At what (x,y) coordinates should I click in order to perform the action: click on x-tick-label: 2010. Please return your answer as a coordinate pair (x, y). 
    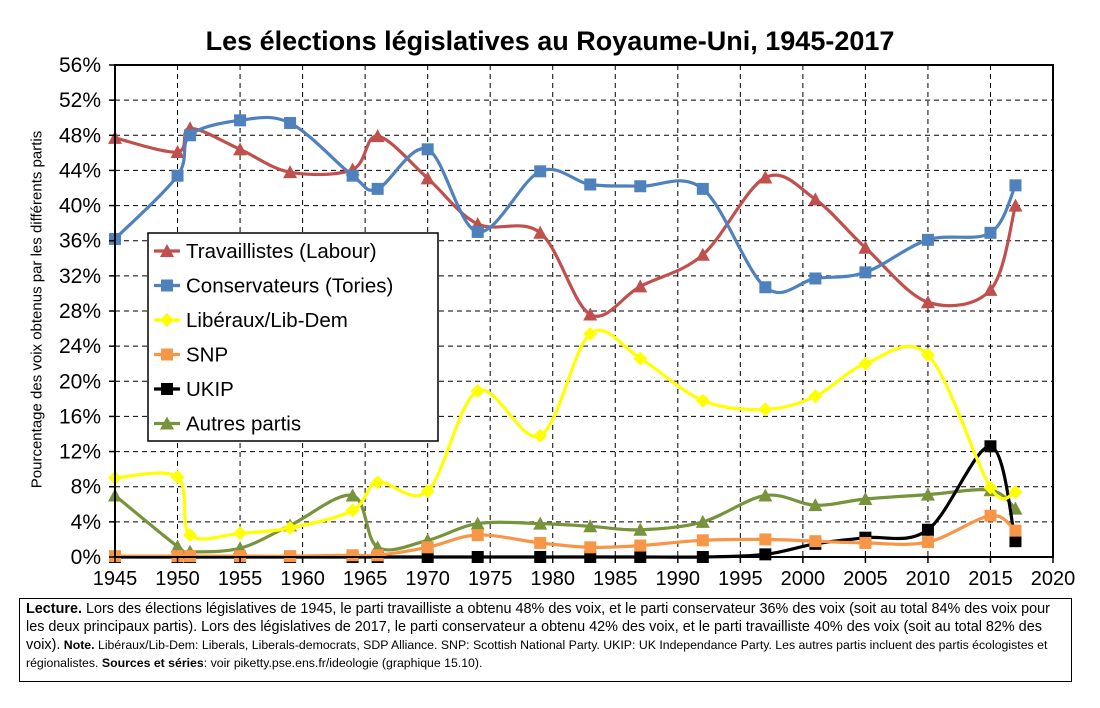
    Looking at the image, I should click on (928, 579).